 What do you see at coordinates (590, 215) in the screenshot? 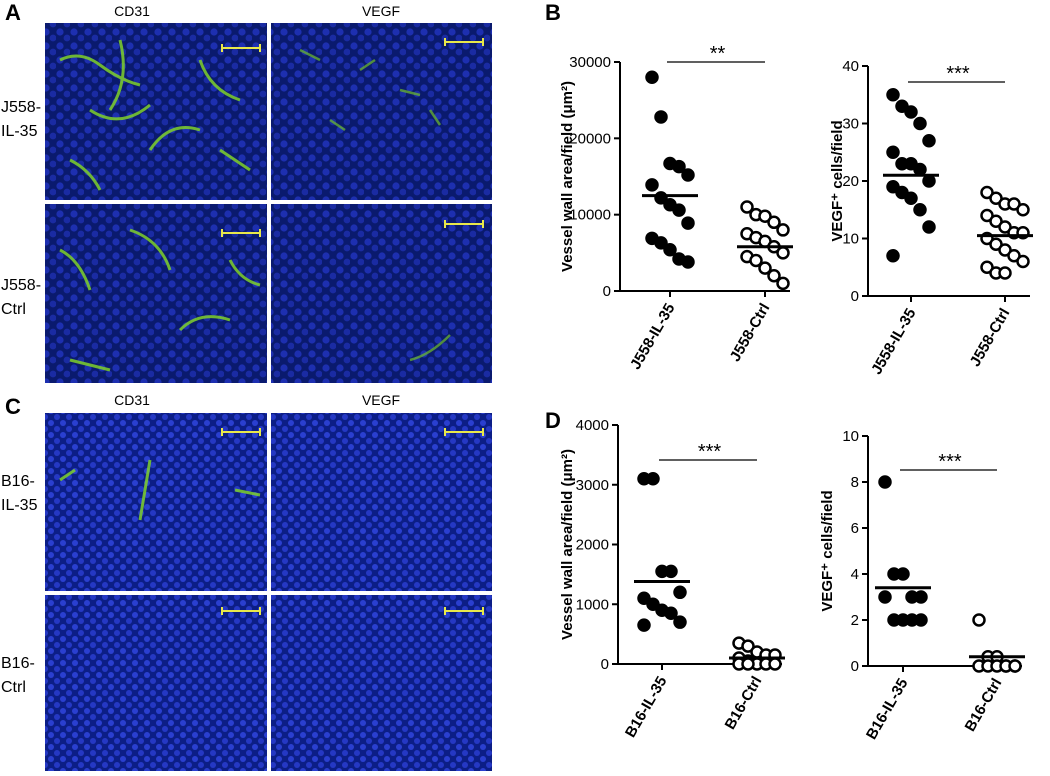
I see `y-tick-label: 10000` at bounding box center [590, 215].